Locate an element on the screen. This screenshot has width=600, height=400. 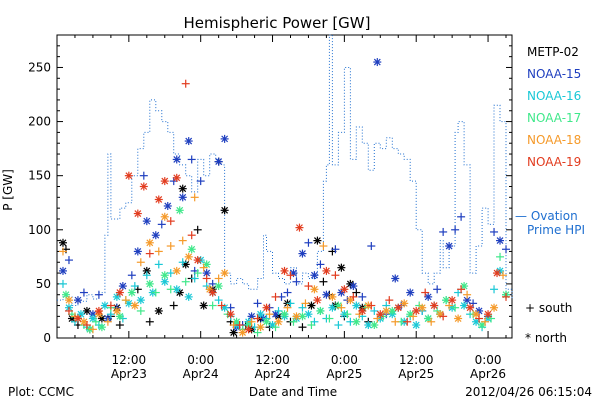
legend-ovation-line1: — Ovation is located at coordinates (546, 216).